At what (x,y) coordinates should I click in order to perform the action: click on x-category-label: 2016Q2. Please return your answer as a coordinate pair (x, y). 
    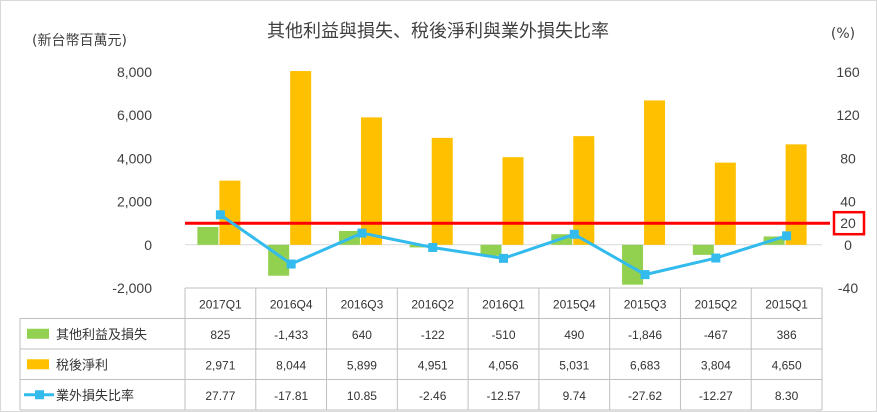
    Looking at the image, I should click on (432, 304).